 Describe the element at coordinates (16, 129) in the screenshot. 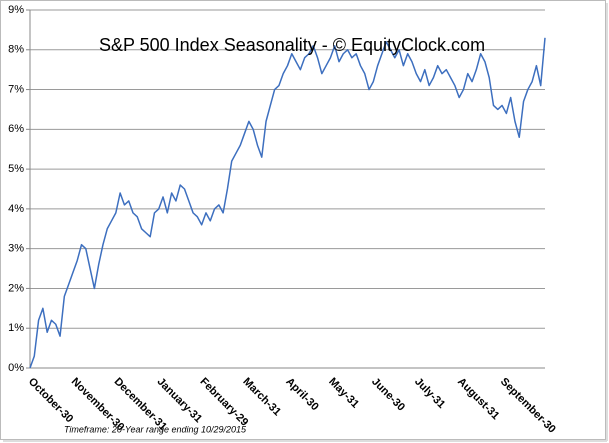

I see `y-tick-label: 6%` at that location.